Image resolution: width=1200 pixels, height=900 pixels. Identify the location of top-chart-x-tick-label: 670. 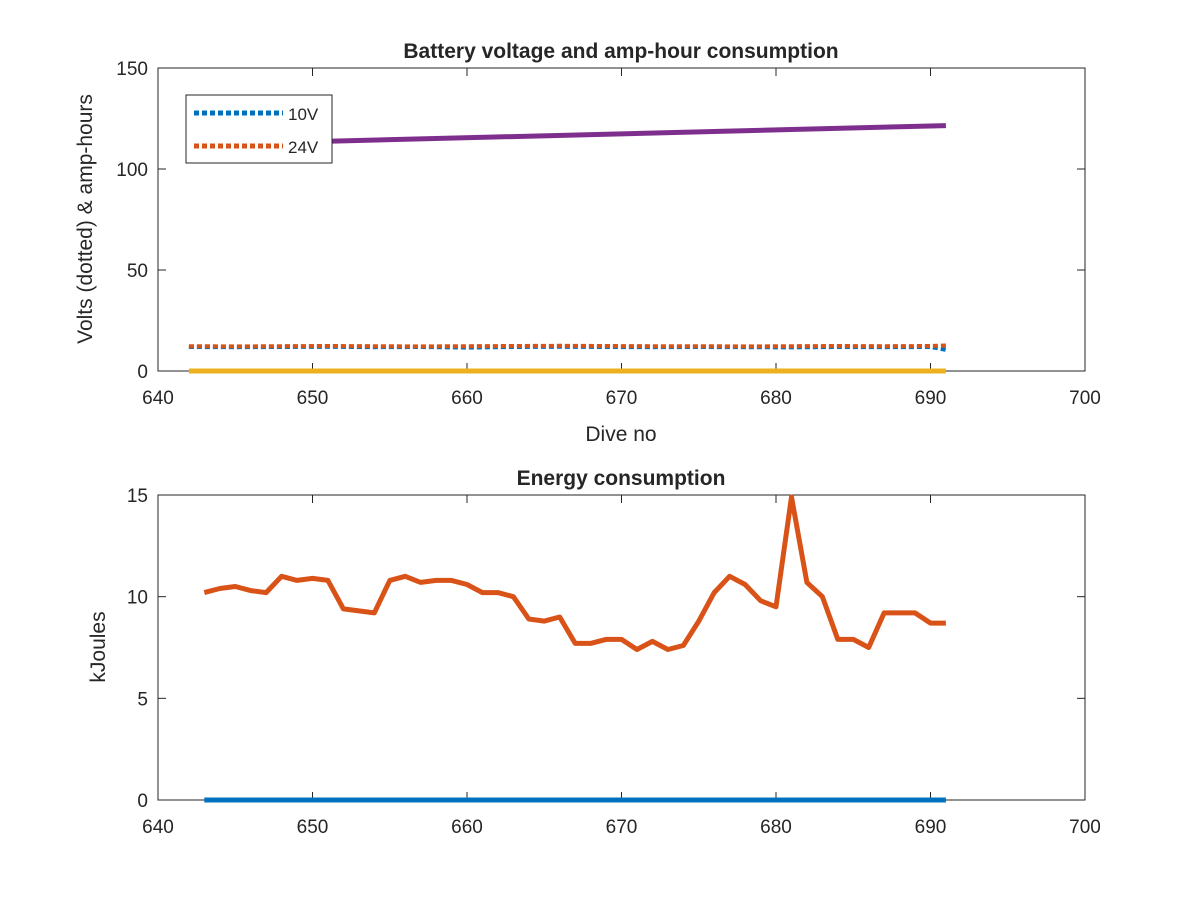
(622, 398).